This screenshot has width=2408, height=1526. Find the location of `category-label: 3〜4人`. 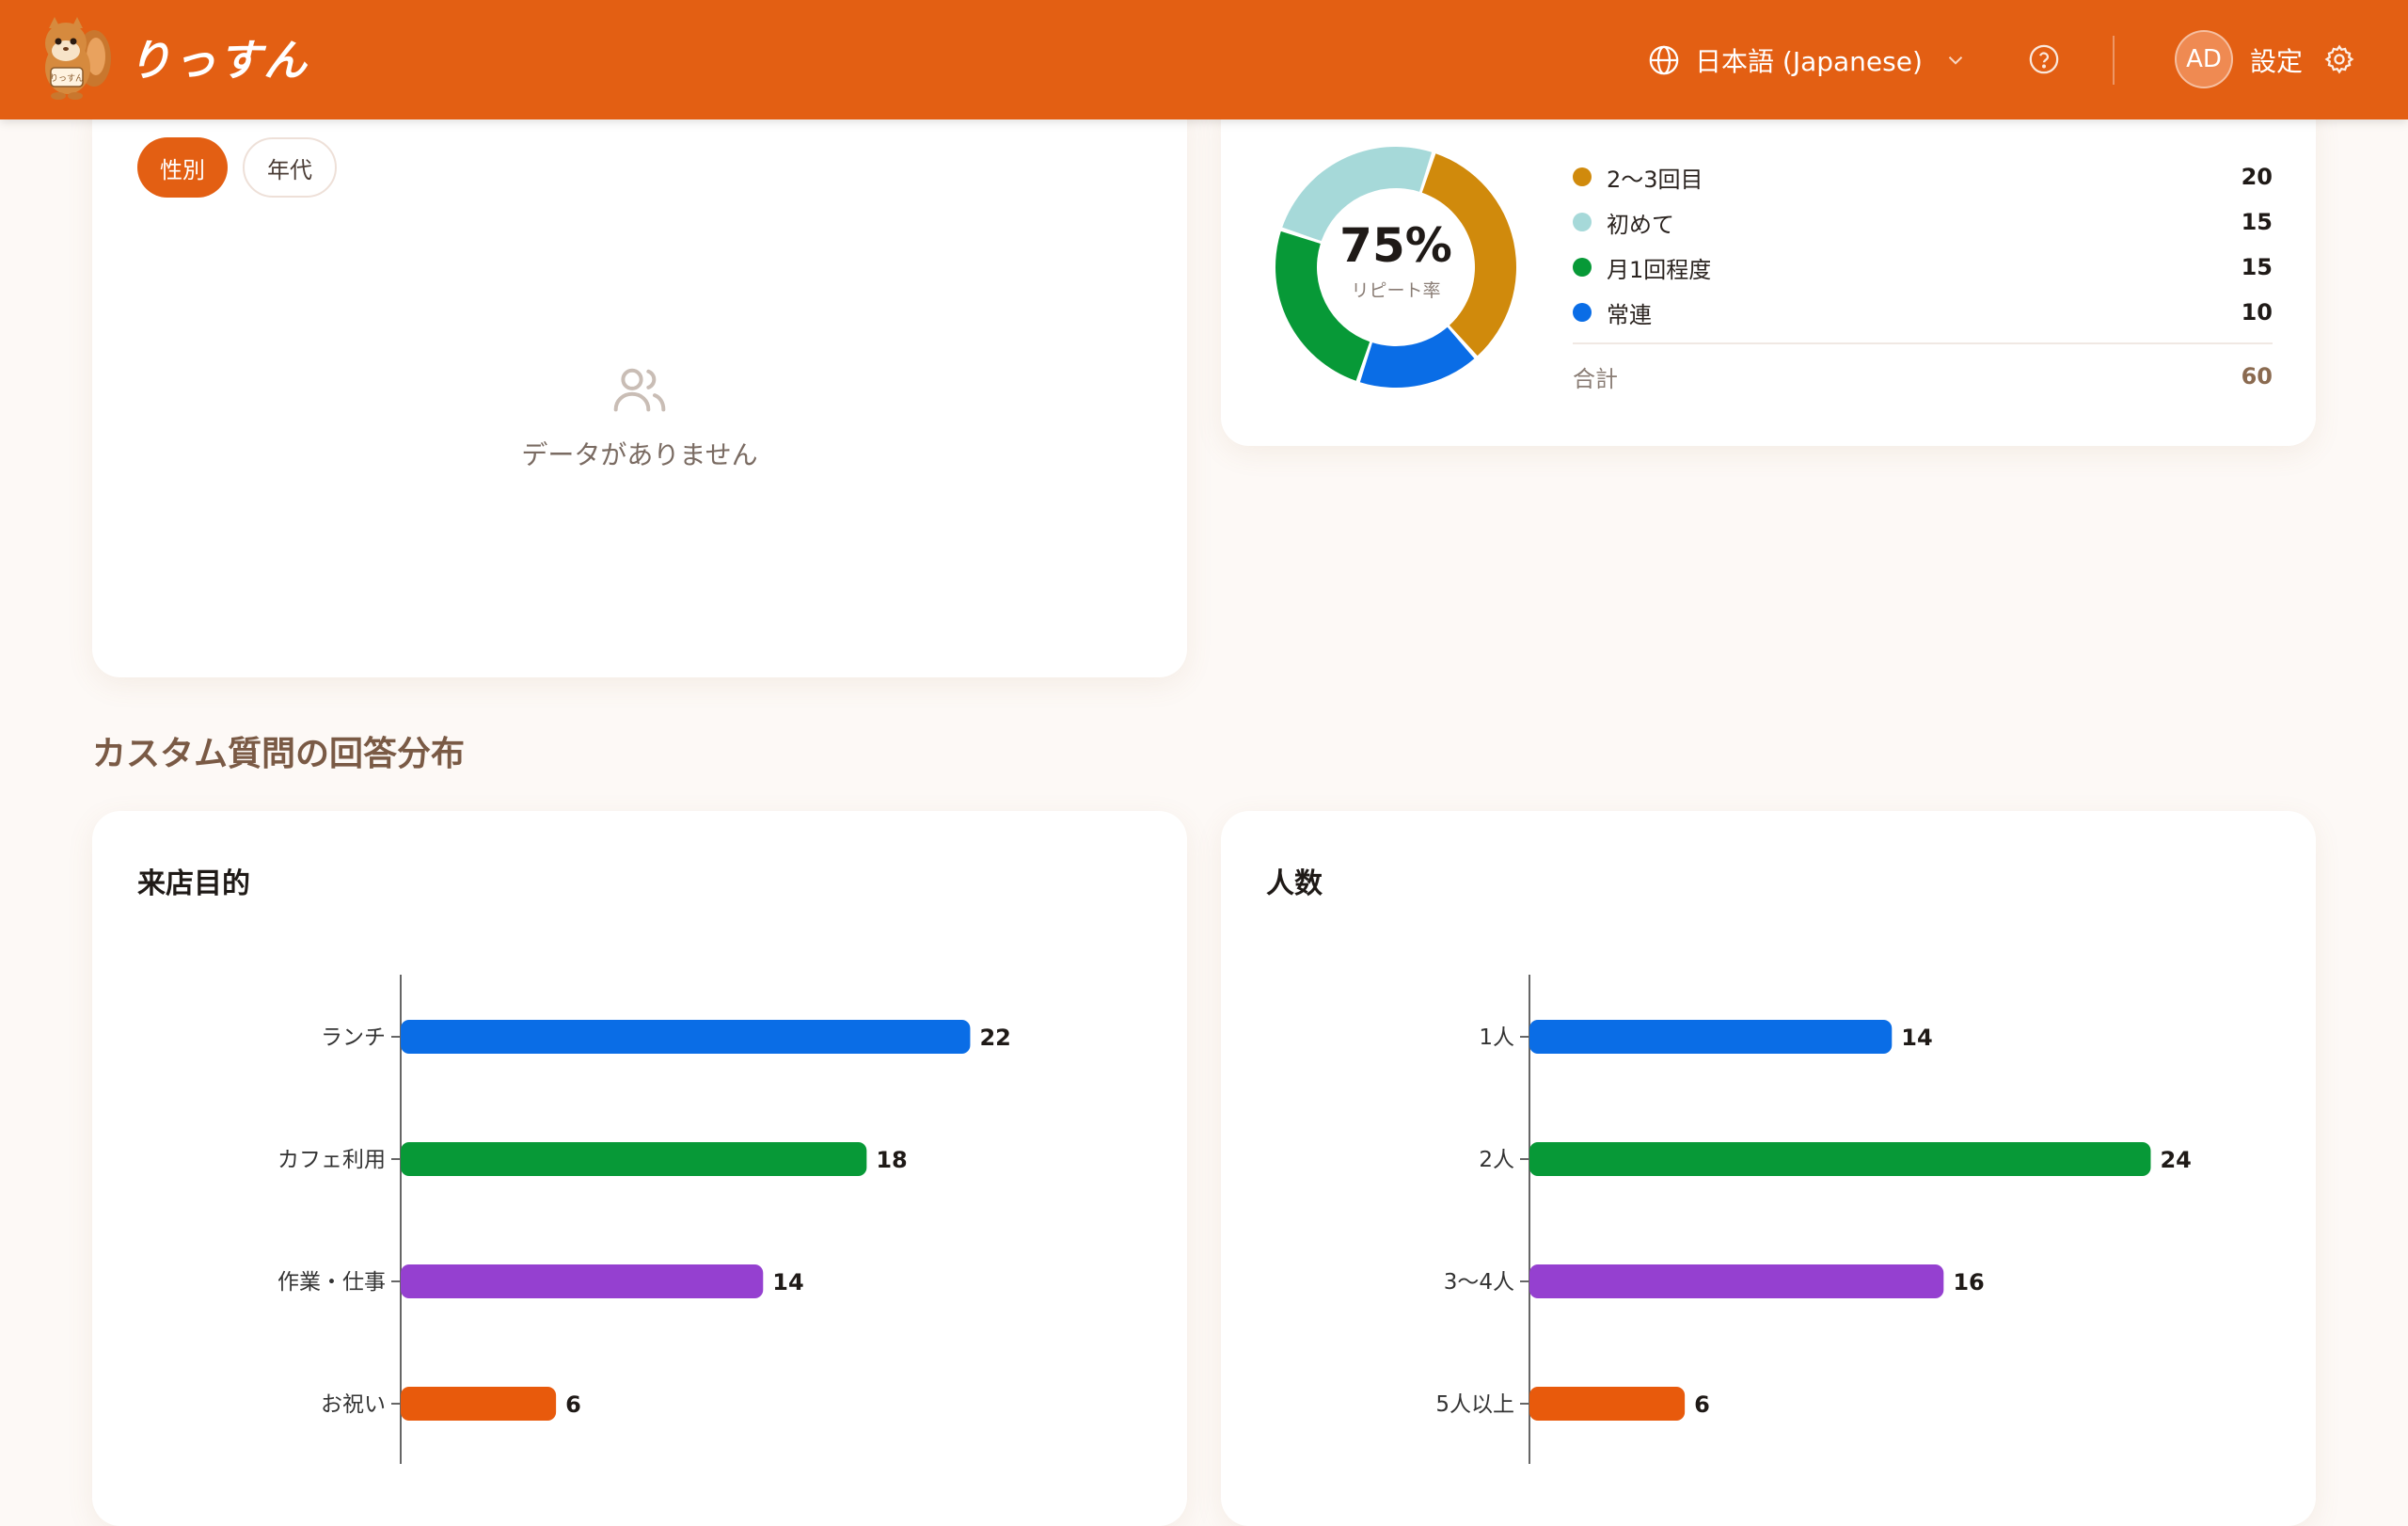

category-label: 3〜4人 is located at coordinates (1479, 1282).